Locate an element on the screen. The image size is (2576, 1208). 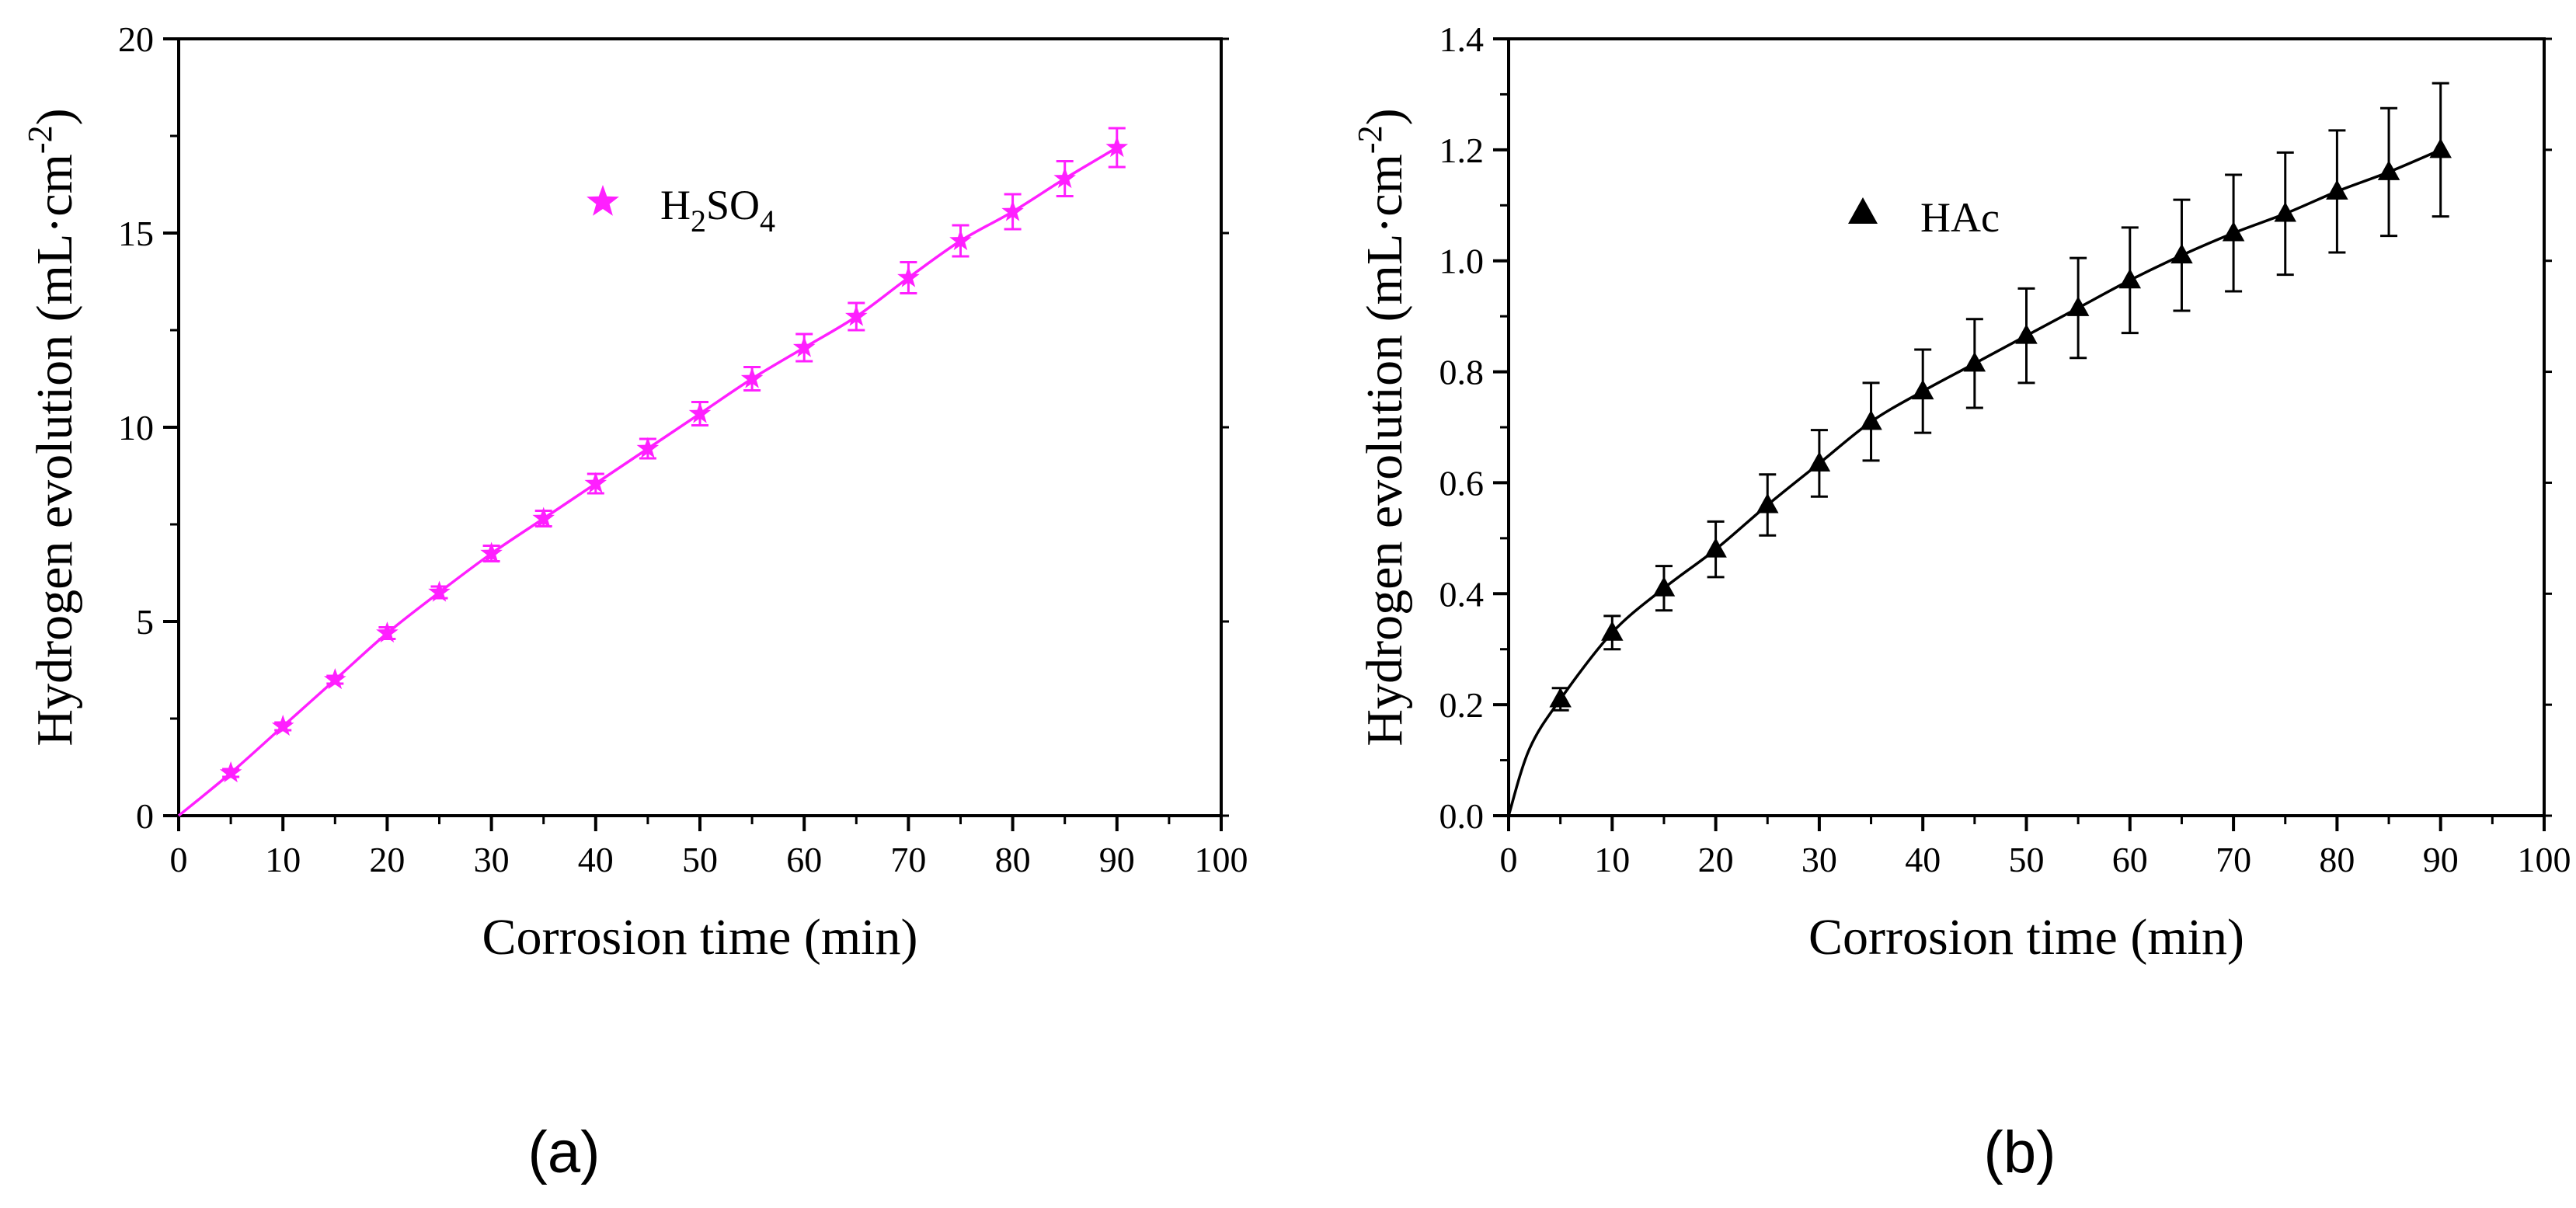
legend-subscript-a: 4 is located at coordinates (767, 221).